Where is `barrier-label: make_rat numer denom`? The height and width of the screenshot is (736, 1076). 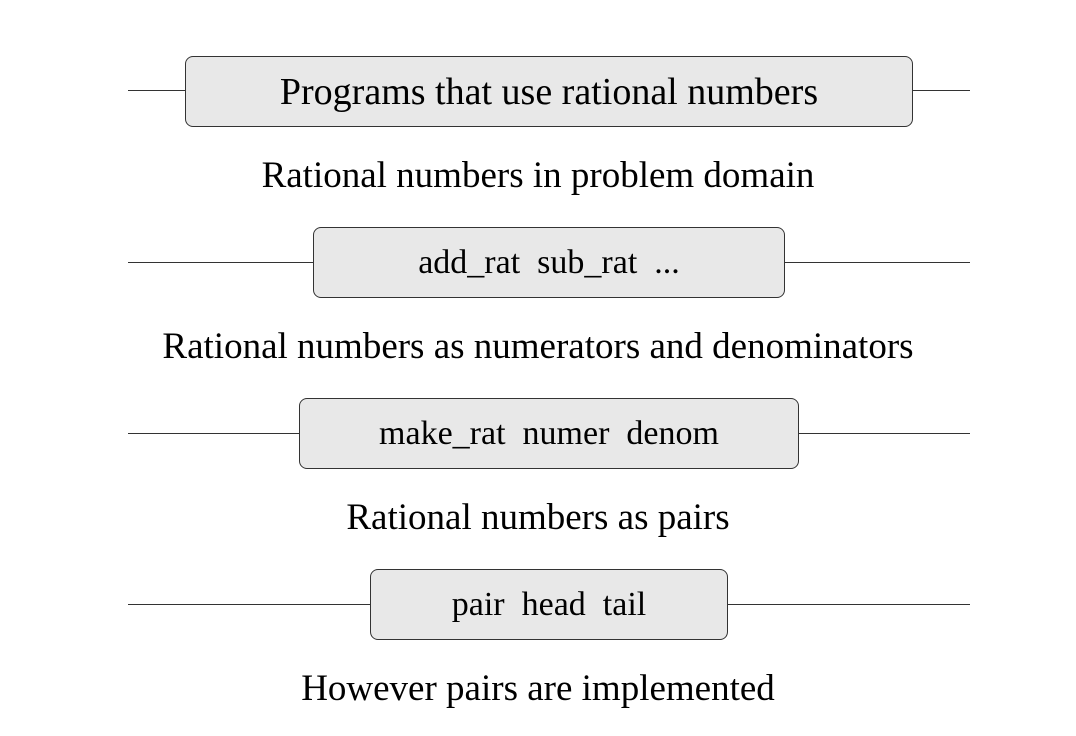 barrier-label: make_rat numer denom is located at coordinates (549, 433).